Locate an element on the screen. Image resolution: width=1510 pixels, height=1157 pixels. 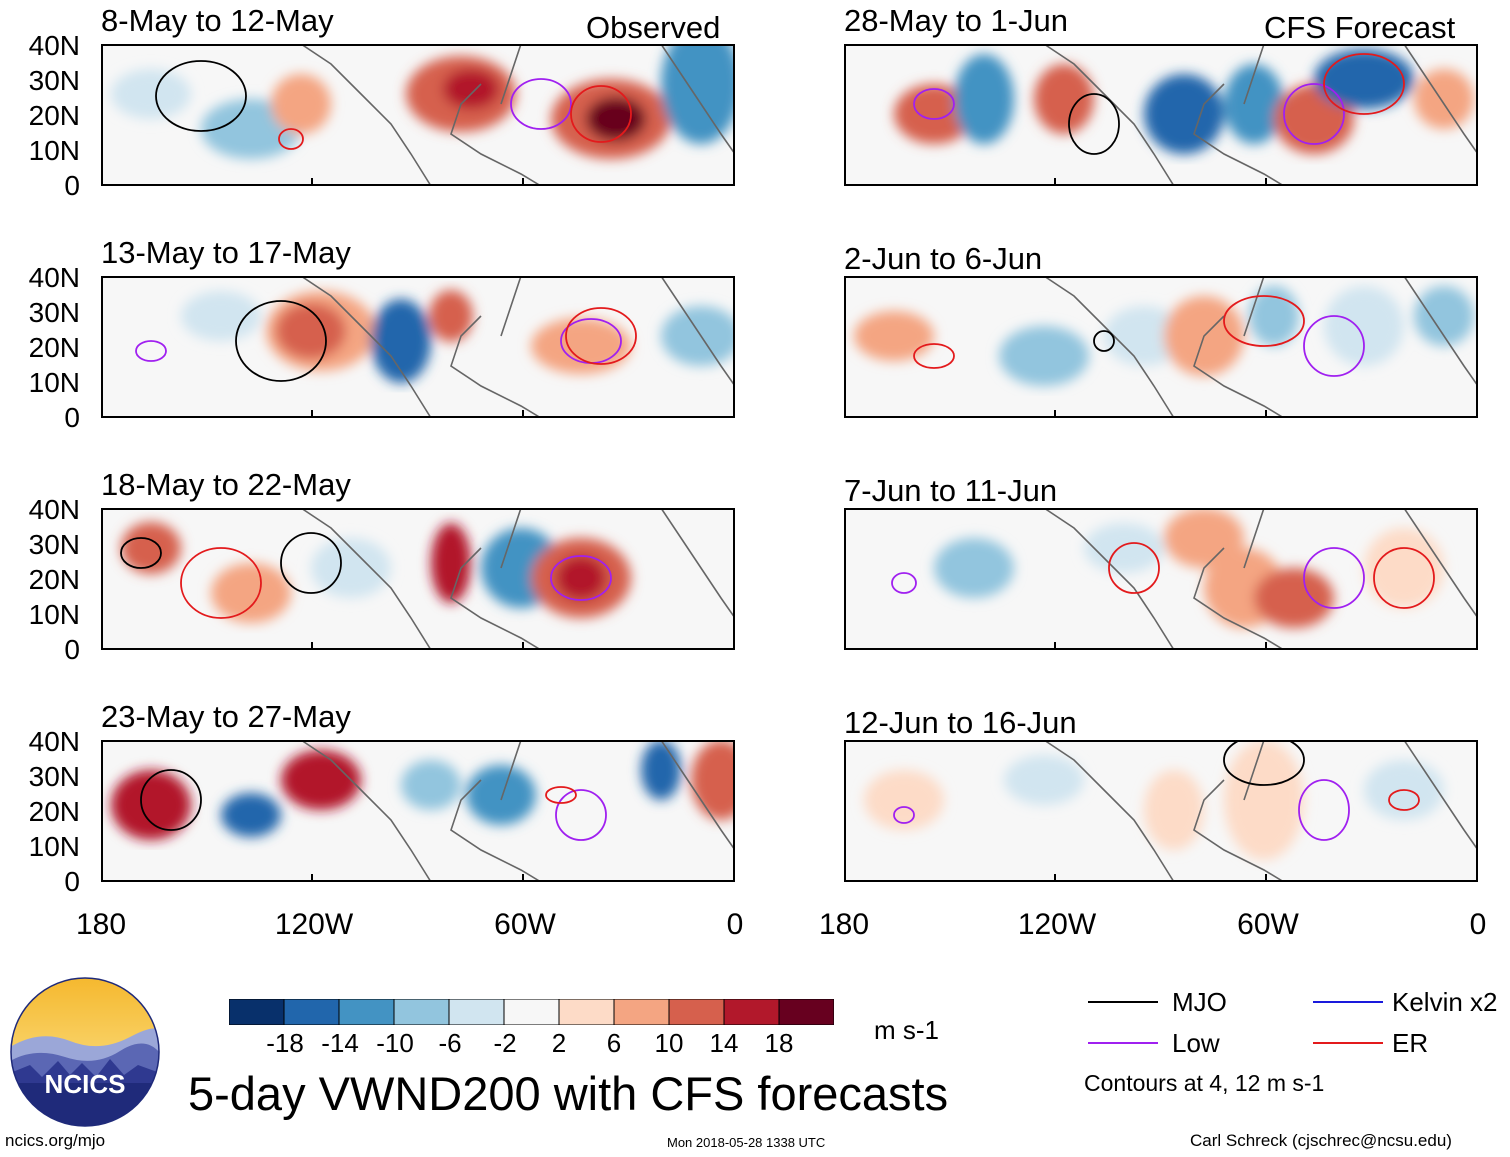
lon-label-120w: 120W is located at coordinates (314, 924).